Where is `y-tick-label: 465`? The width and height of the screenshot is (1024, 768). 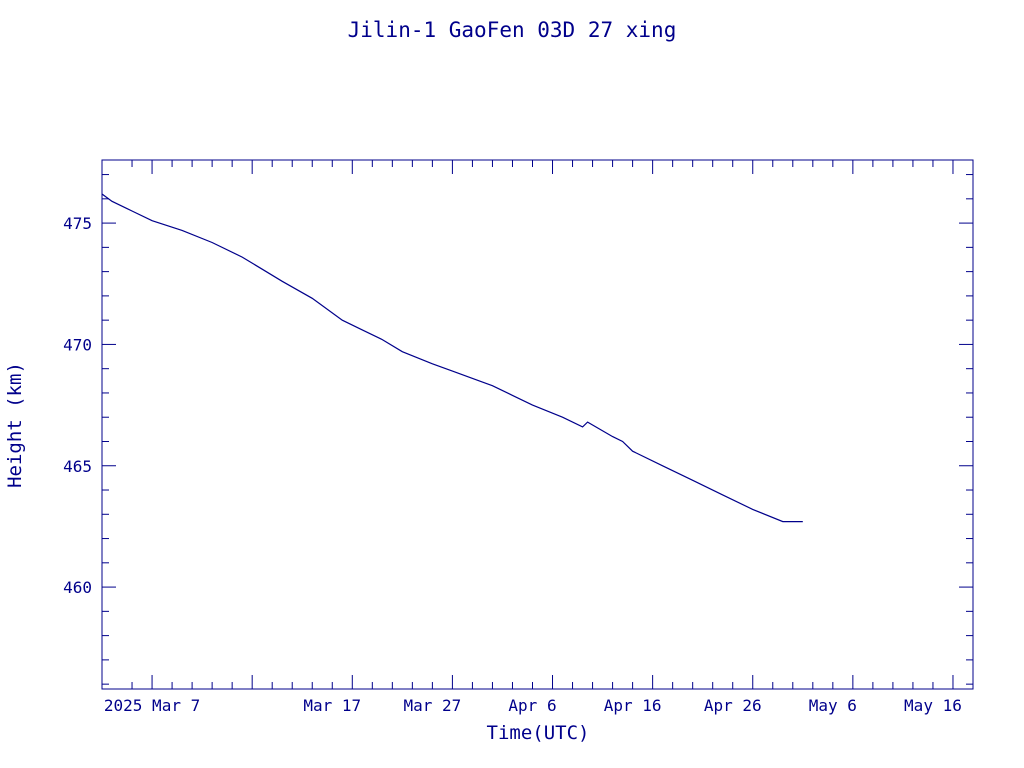
y-tick-label: 465 is located at coordinates (77, 466).